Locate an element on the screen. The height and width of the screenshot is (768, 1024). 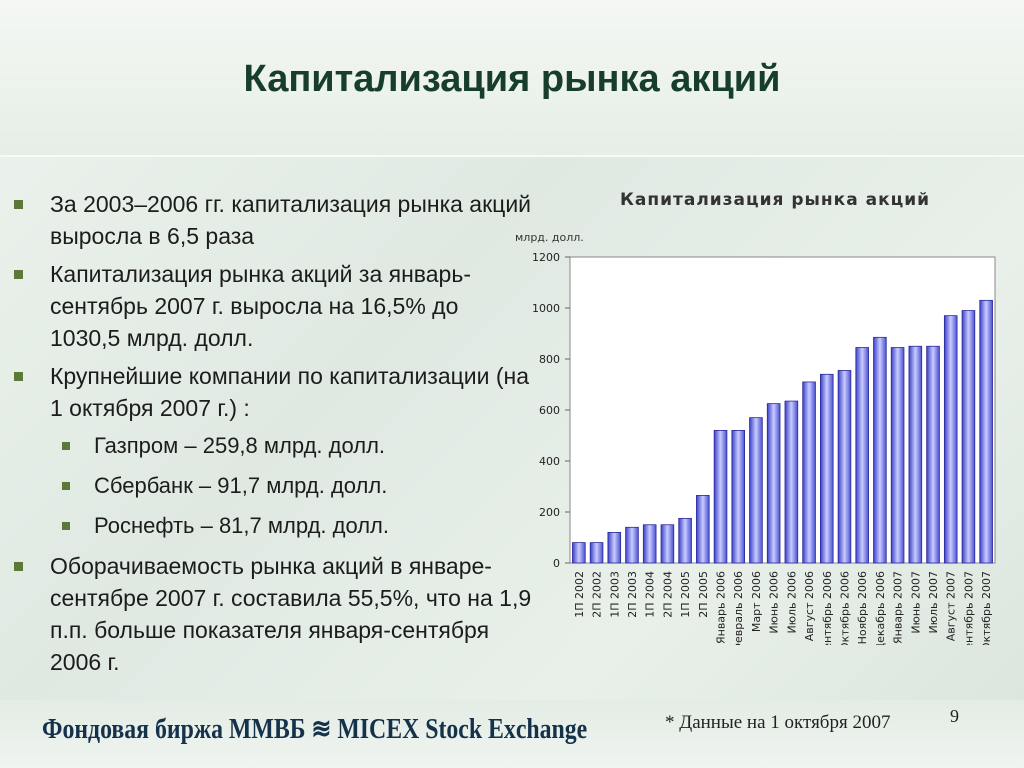
x-tick-label: 1П 2004 is located at coordinates (650, 594).